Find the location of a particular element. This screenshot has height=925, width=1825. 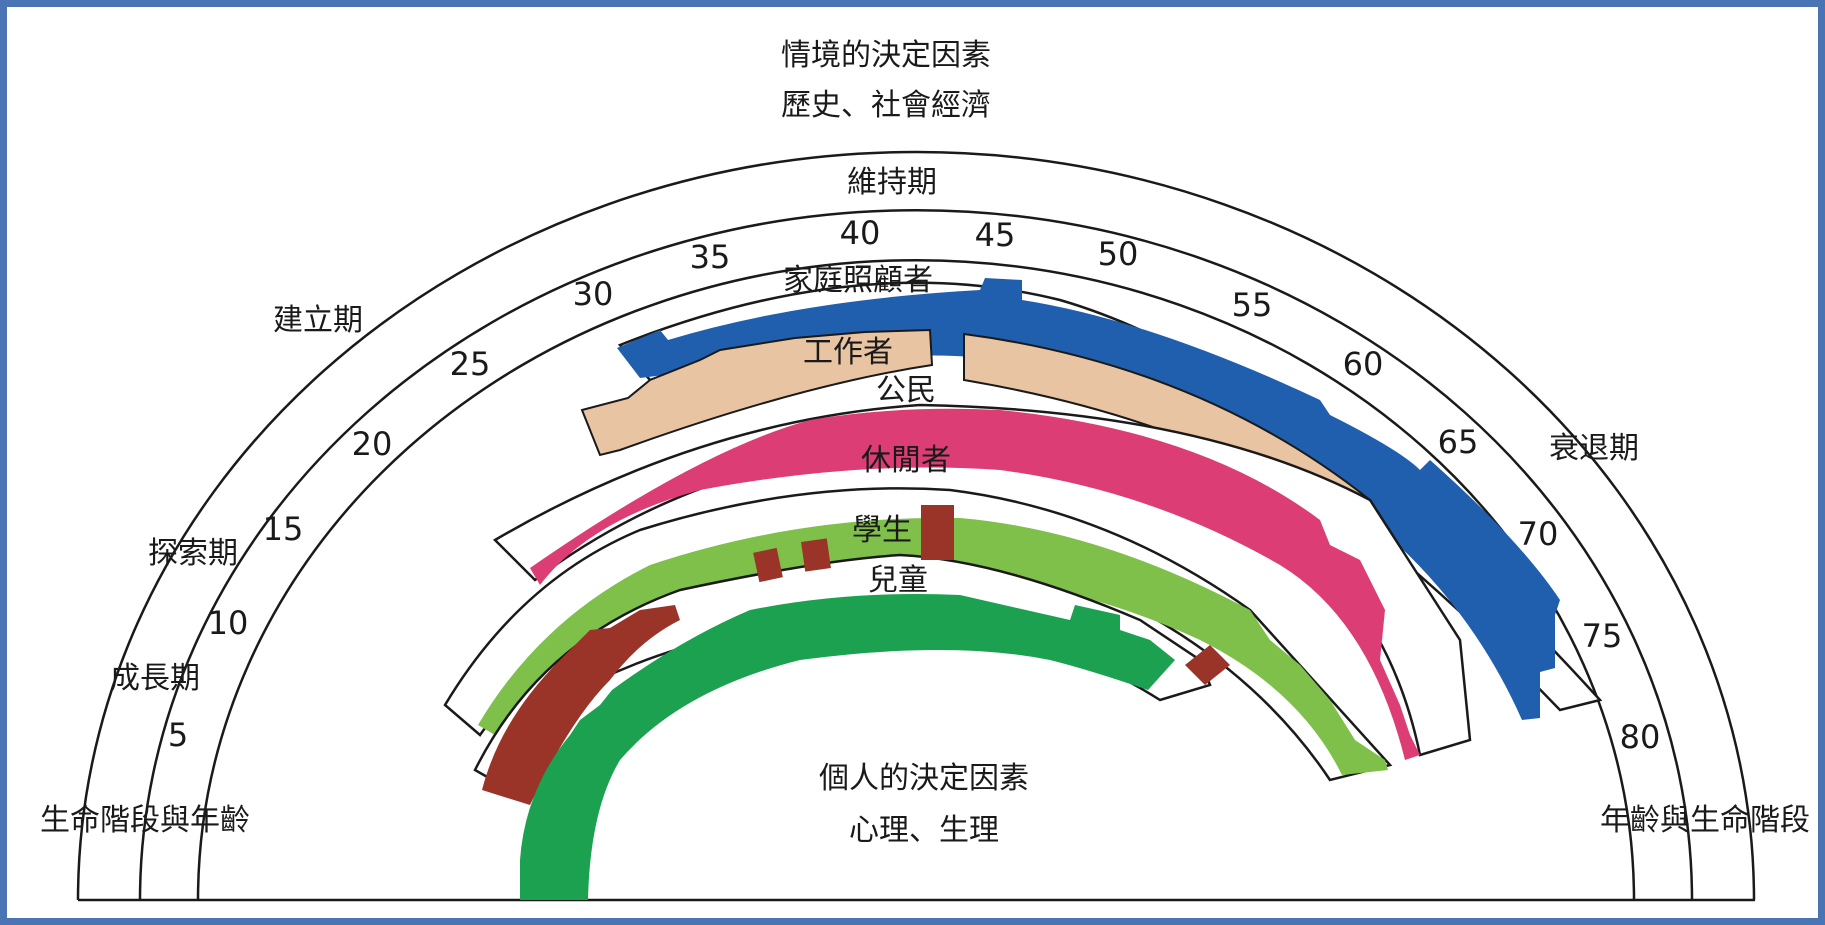

role-label-leisurite: 休閒者 is located at coordinates (906, 460).